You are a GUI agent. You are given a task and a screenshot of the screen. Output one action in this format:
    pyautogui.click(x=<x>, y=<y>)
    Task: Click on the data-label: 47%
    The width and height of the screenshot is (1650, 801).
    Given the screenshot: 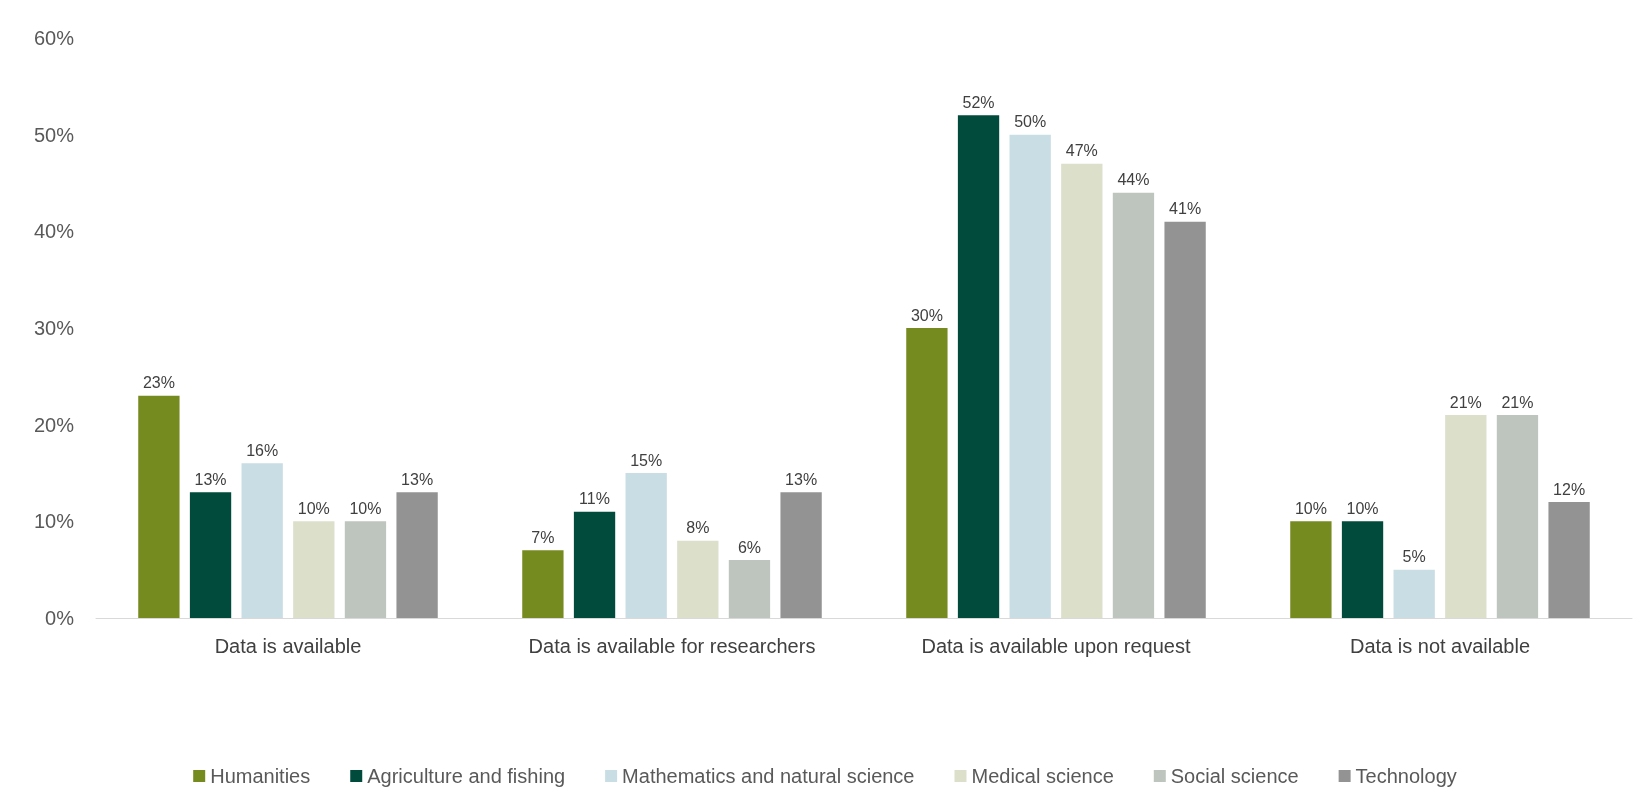 What is the action you would take?
    pyautogui.click(x=1081, y=151)
    